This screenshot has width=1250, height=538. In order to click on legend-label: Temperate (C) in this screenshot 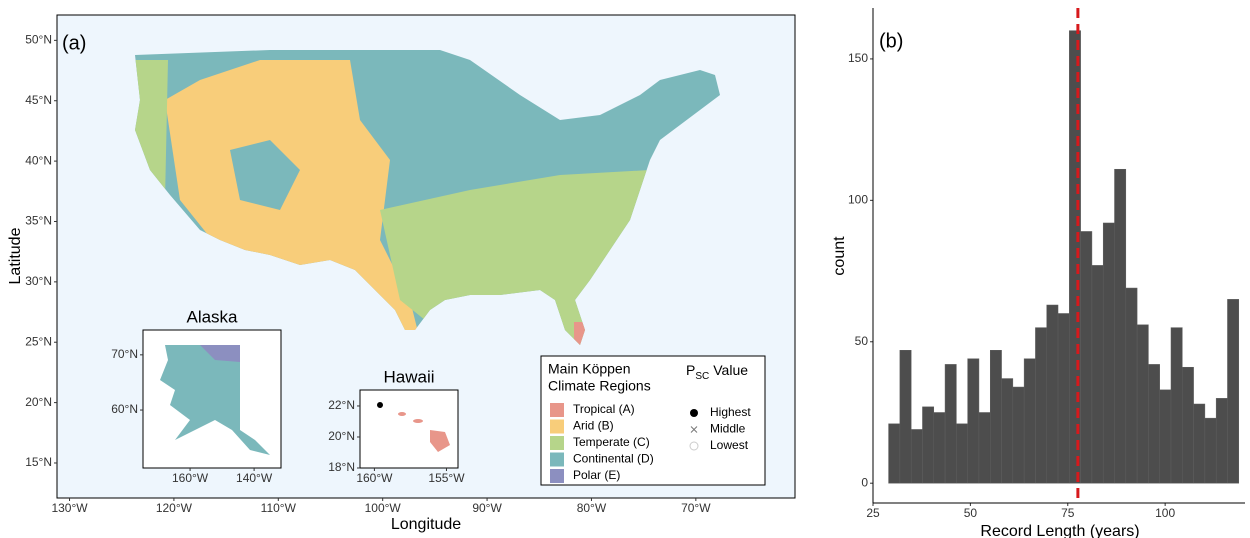, I will do `click(611, 442)`.